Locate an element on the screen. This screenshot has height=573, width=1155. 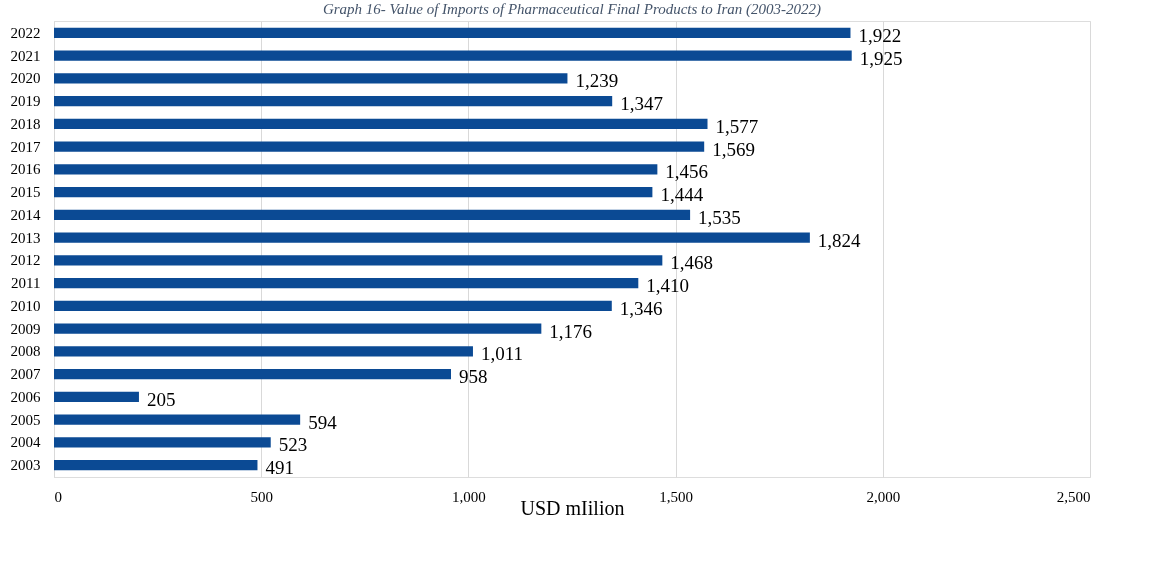
x-tick-label: 1,500 is located at coordinates (676, 496).